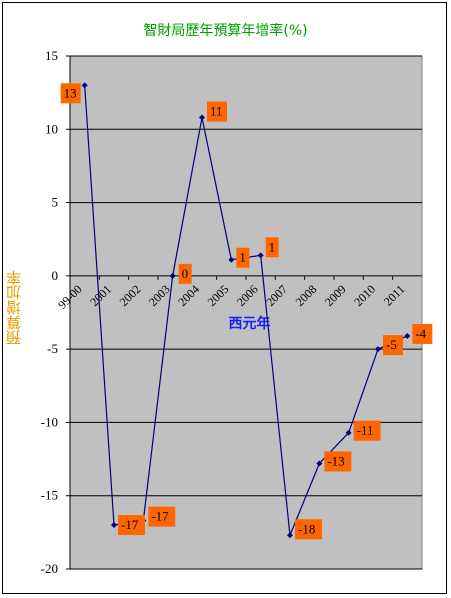  What do you see at coordinates (51, 55) in the screenshot?
I see `y-tick-label: 15` at bounding box center [51, 55].